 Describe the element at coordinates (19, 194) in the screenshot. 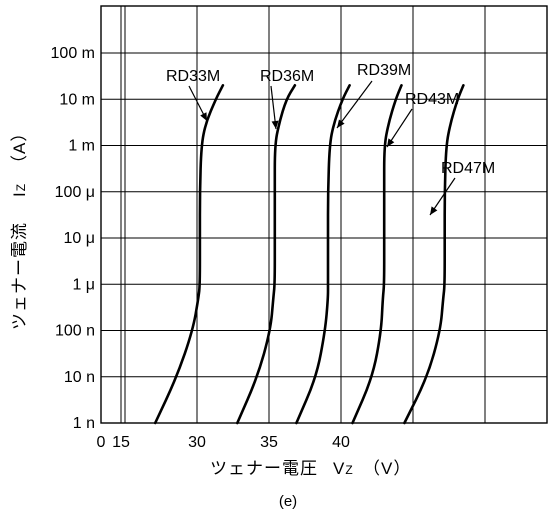

I see `y-axis-symbol-letter: I` at that location.